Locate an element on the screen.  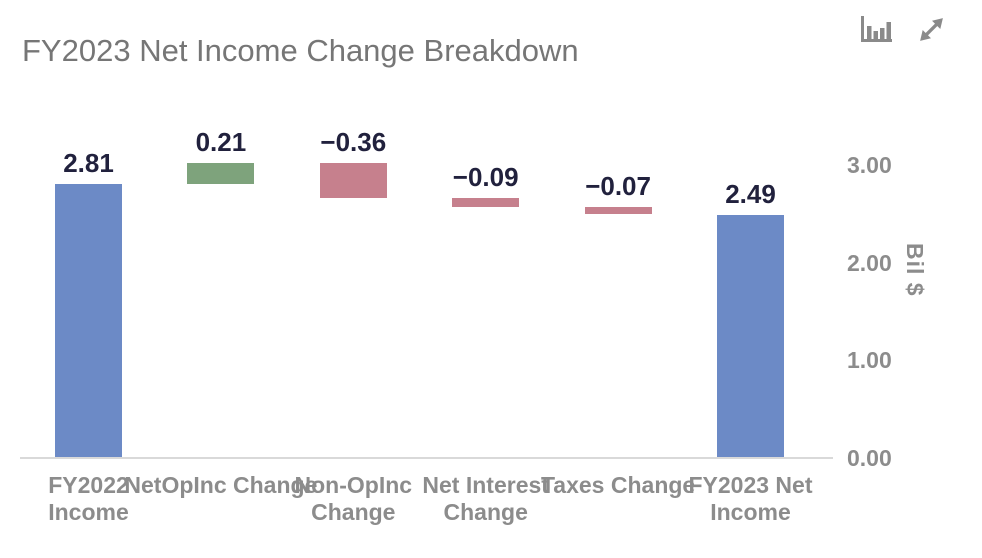
chart-title: FY2023 Net Income Change Breakdown is located at coordinates (300, 50).